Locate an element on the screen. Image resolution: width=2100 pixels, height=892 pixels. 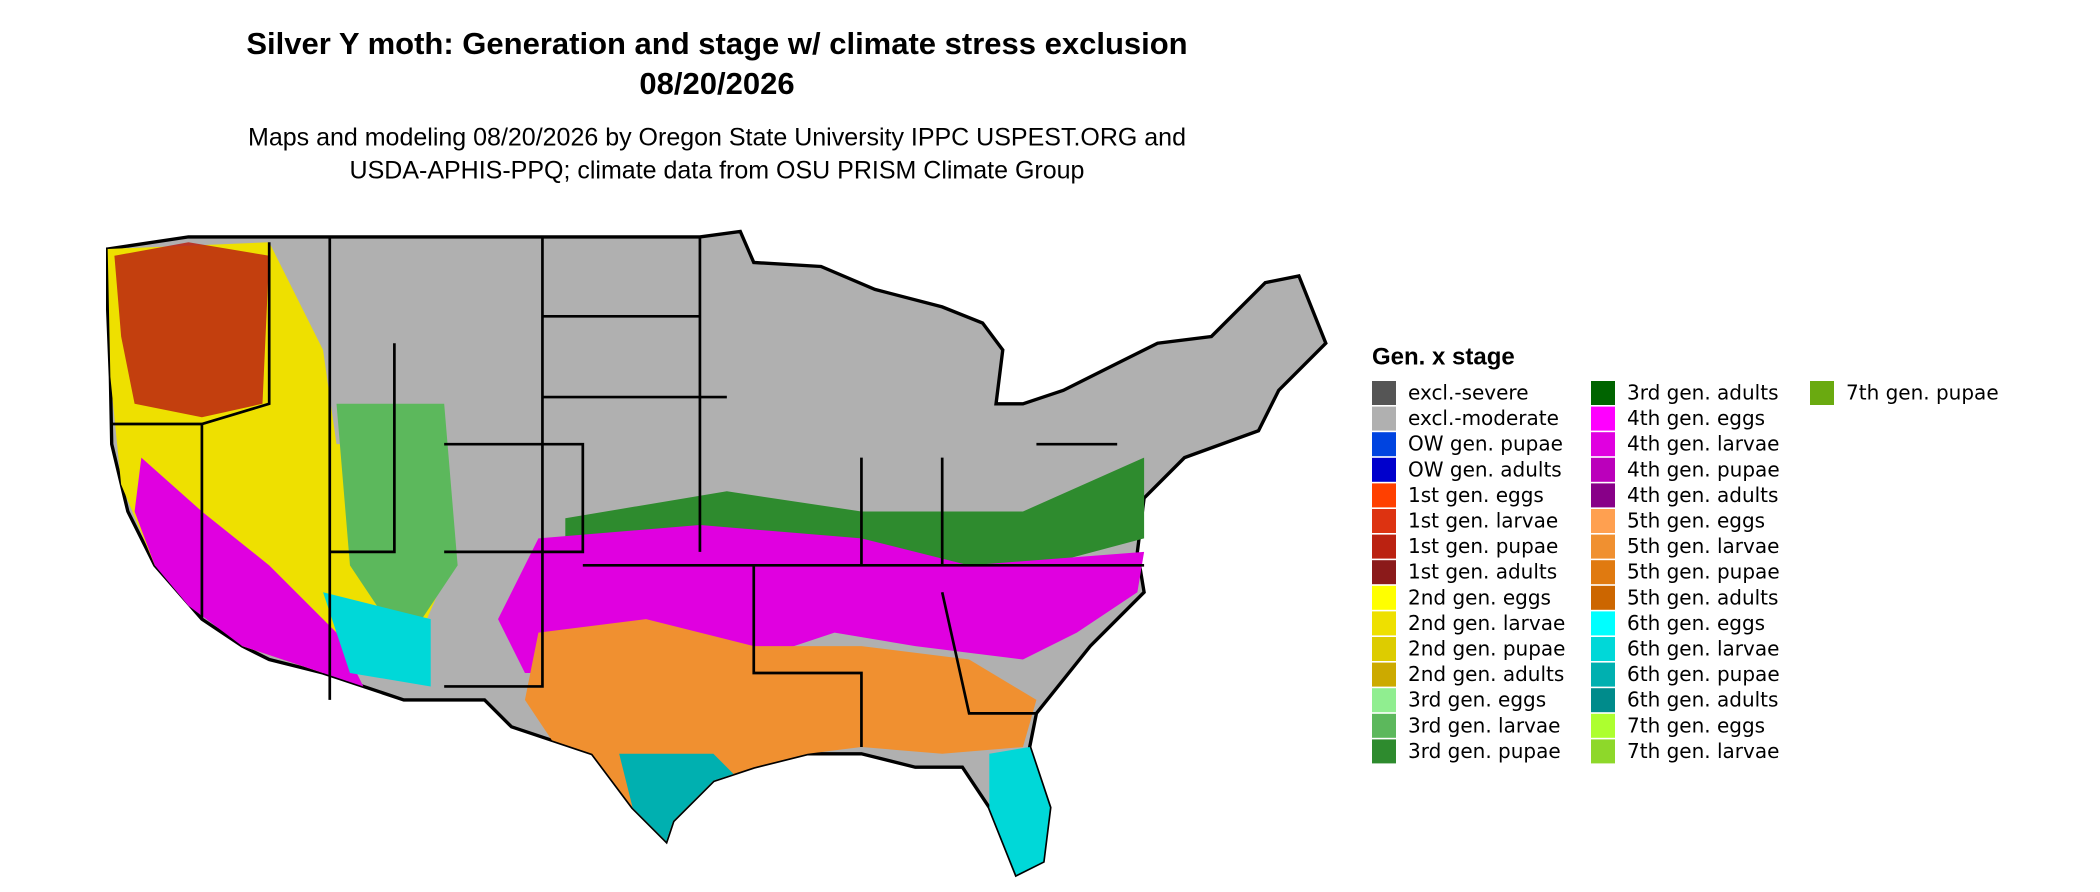
legend-label: 5th gen. eggs is located at coordinates (1696, 521).